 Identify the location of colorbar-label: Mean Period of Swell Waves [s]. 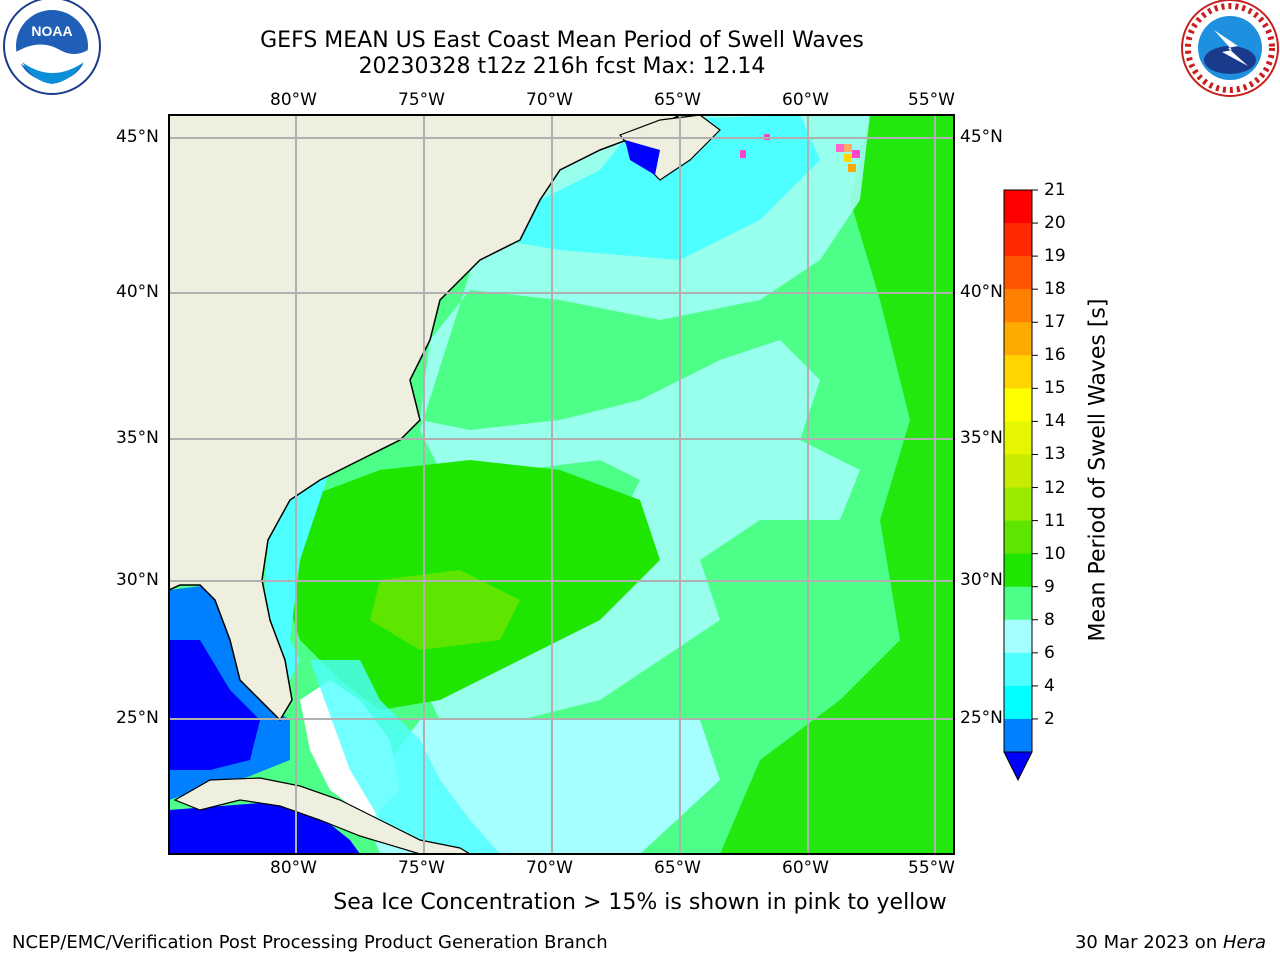
(1098, 470).